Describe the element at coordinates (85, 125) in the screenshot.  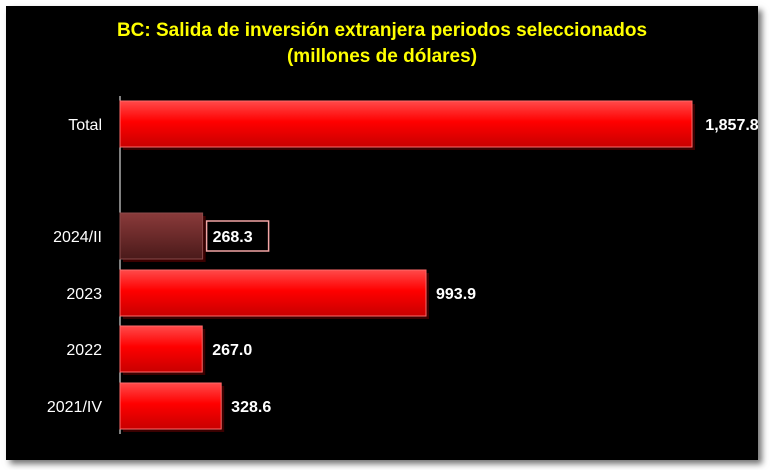
I see `category-label-0: Total` at that location.